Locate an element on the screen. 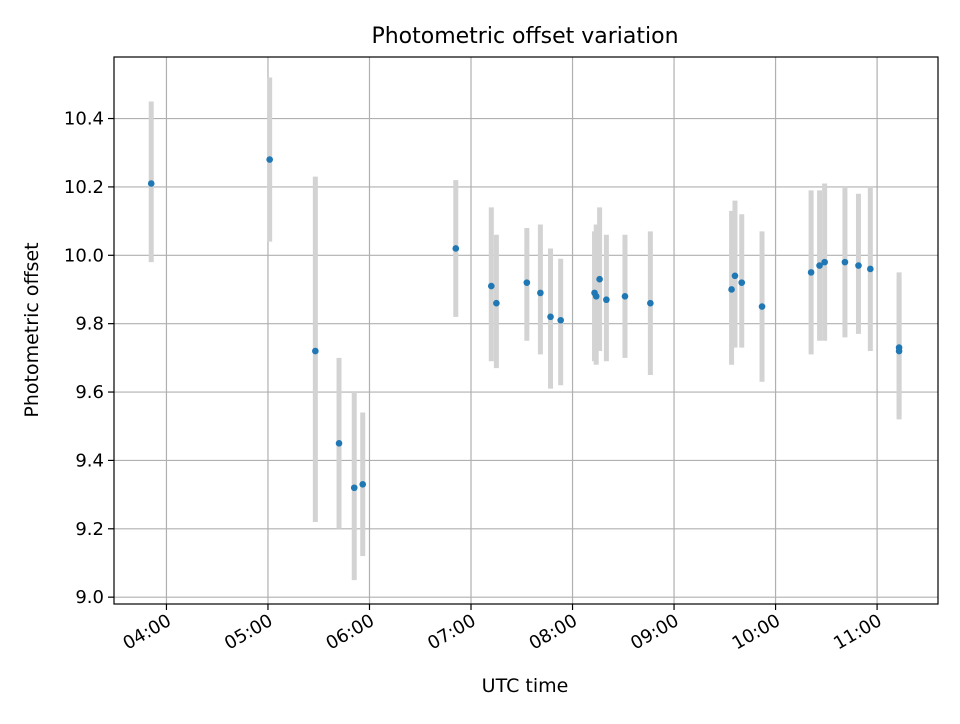 The width and height of the screenshot is (960, 724). y-tick-label: 9.0 is located at coordinates (89, 597).